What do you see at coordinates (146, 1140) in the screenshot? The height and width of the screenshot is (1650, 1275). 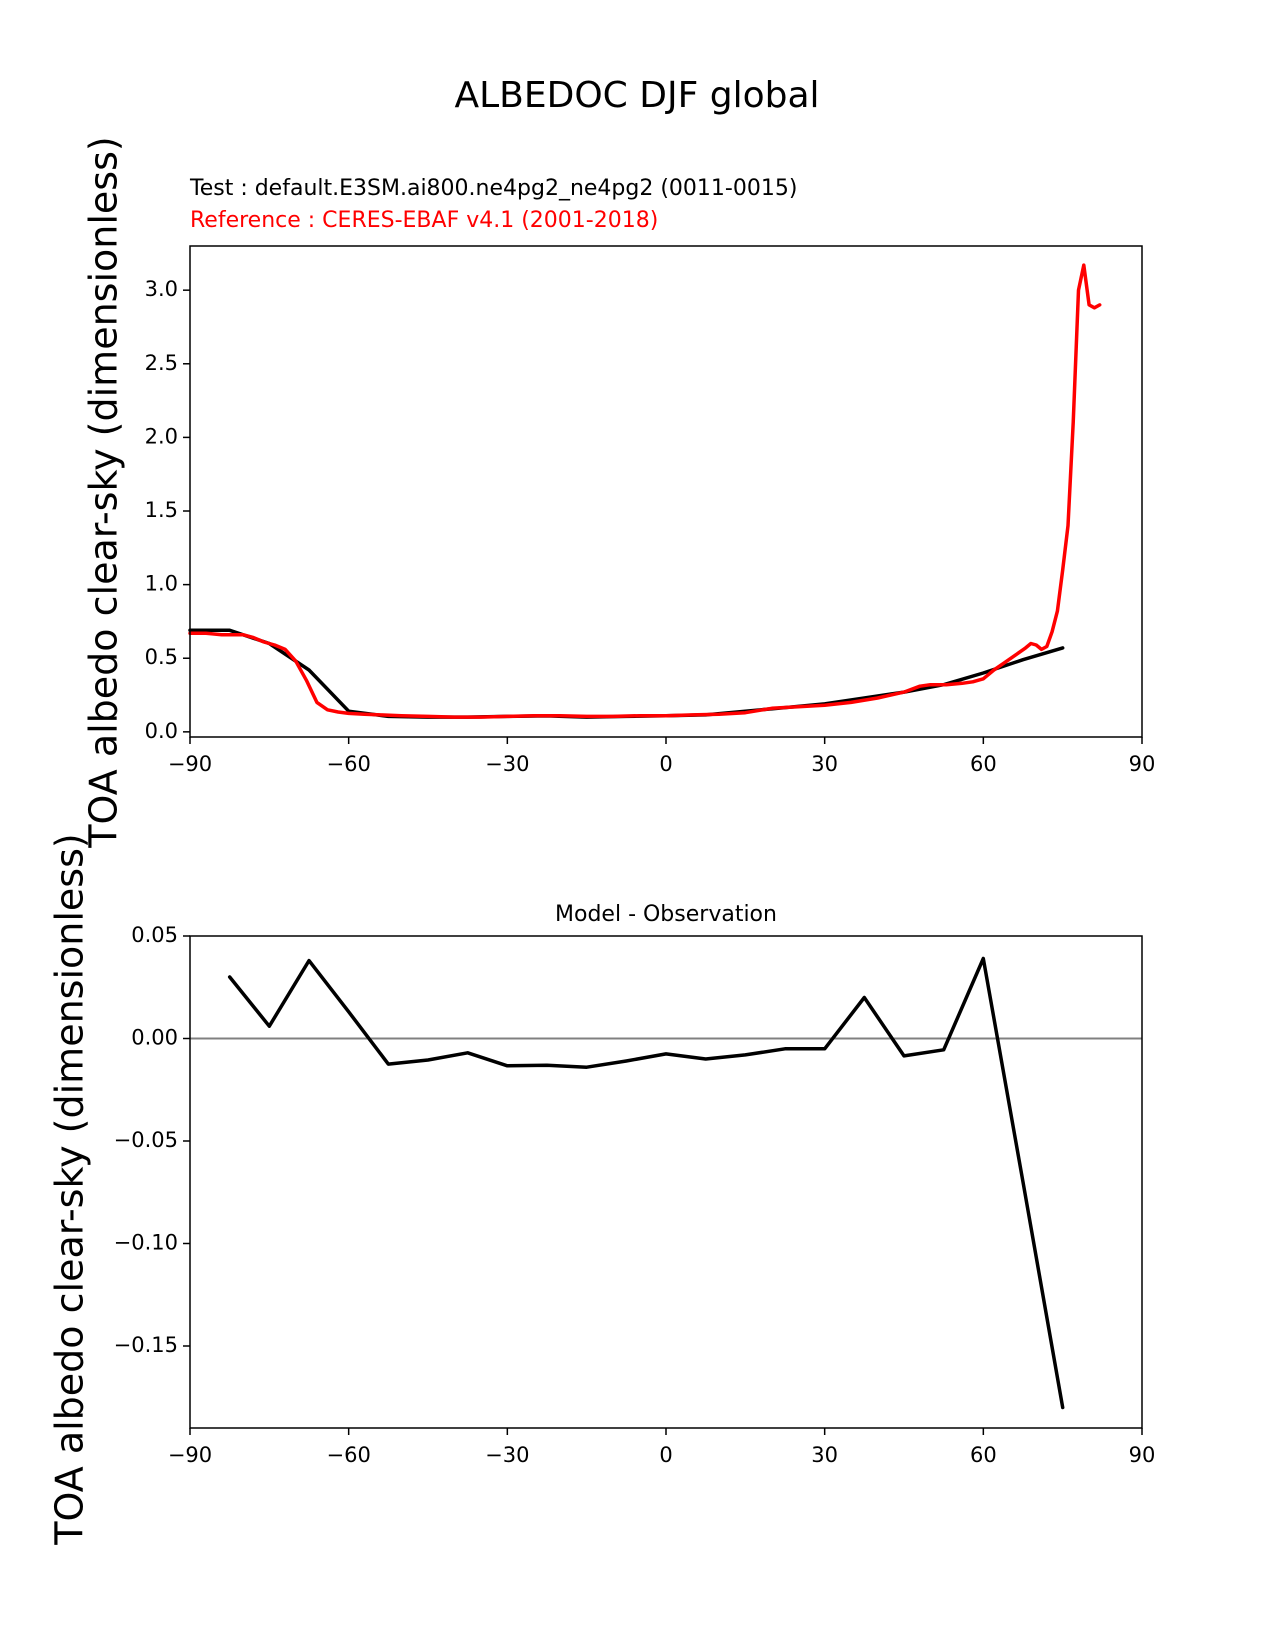 I see `y-tick-label: −0.05` at bounding box center [146, 1140].